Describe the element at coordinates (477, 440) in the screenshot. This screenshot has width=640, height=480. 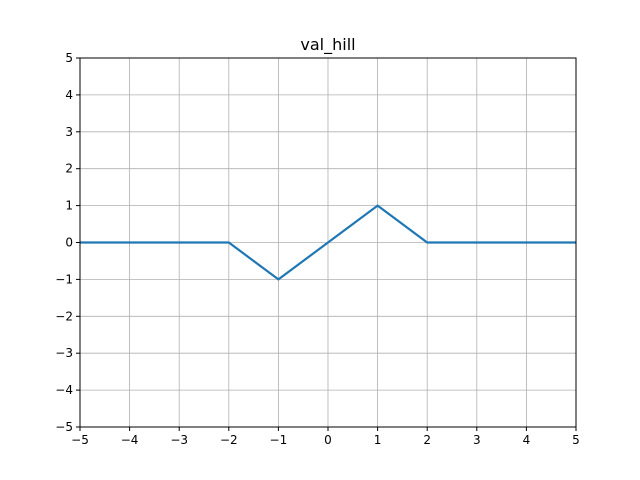
I see `x-tick-label: 3` at that location.